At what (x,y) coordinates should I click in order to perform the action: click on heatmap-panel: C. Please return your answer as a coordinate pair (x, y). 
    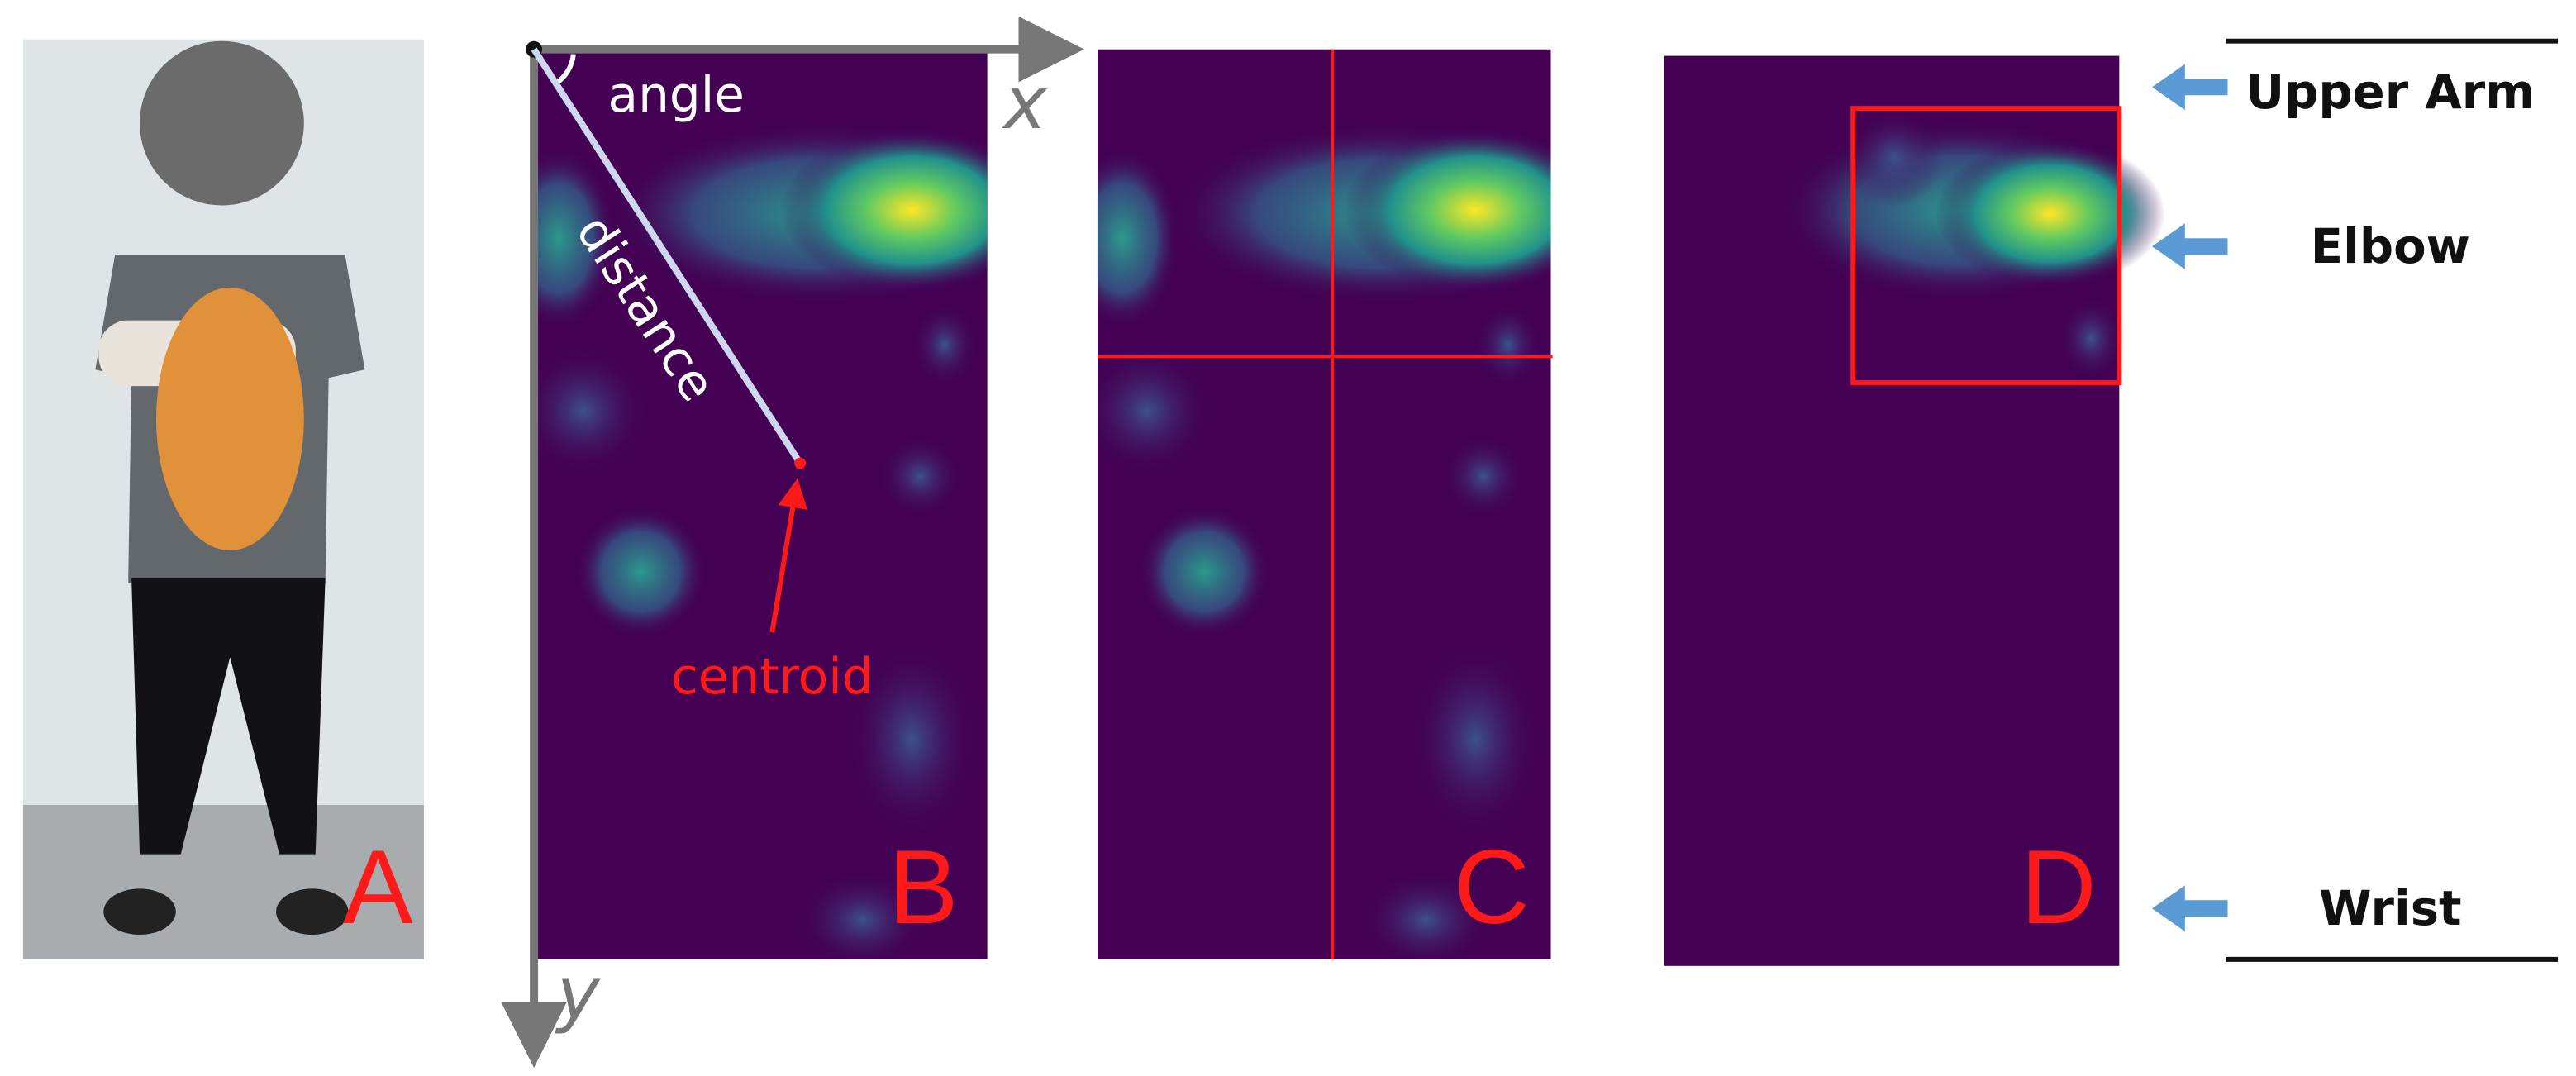
    Looking at the image, I should click on (1325, 504).